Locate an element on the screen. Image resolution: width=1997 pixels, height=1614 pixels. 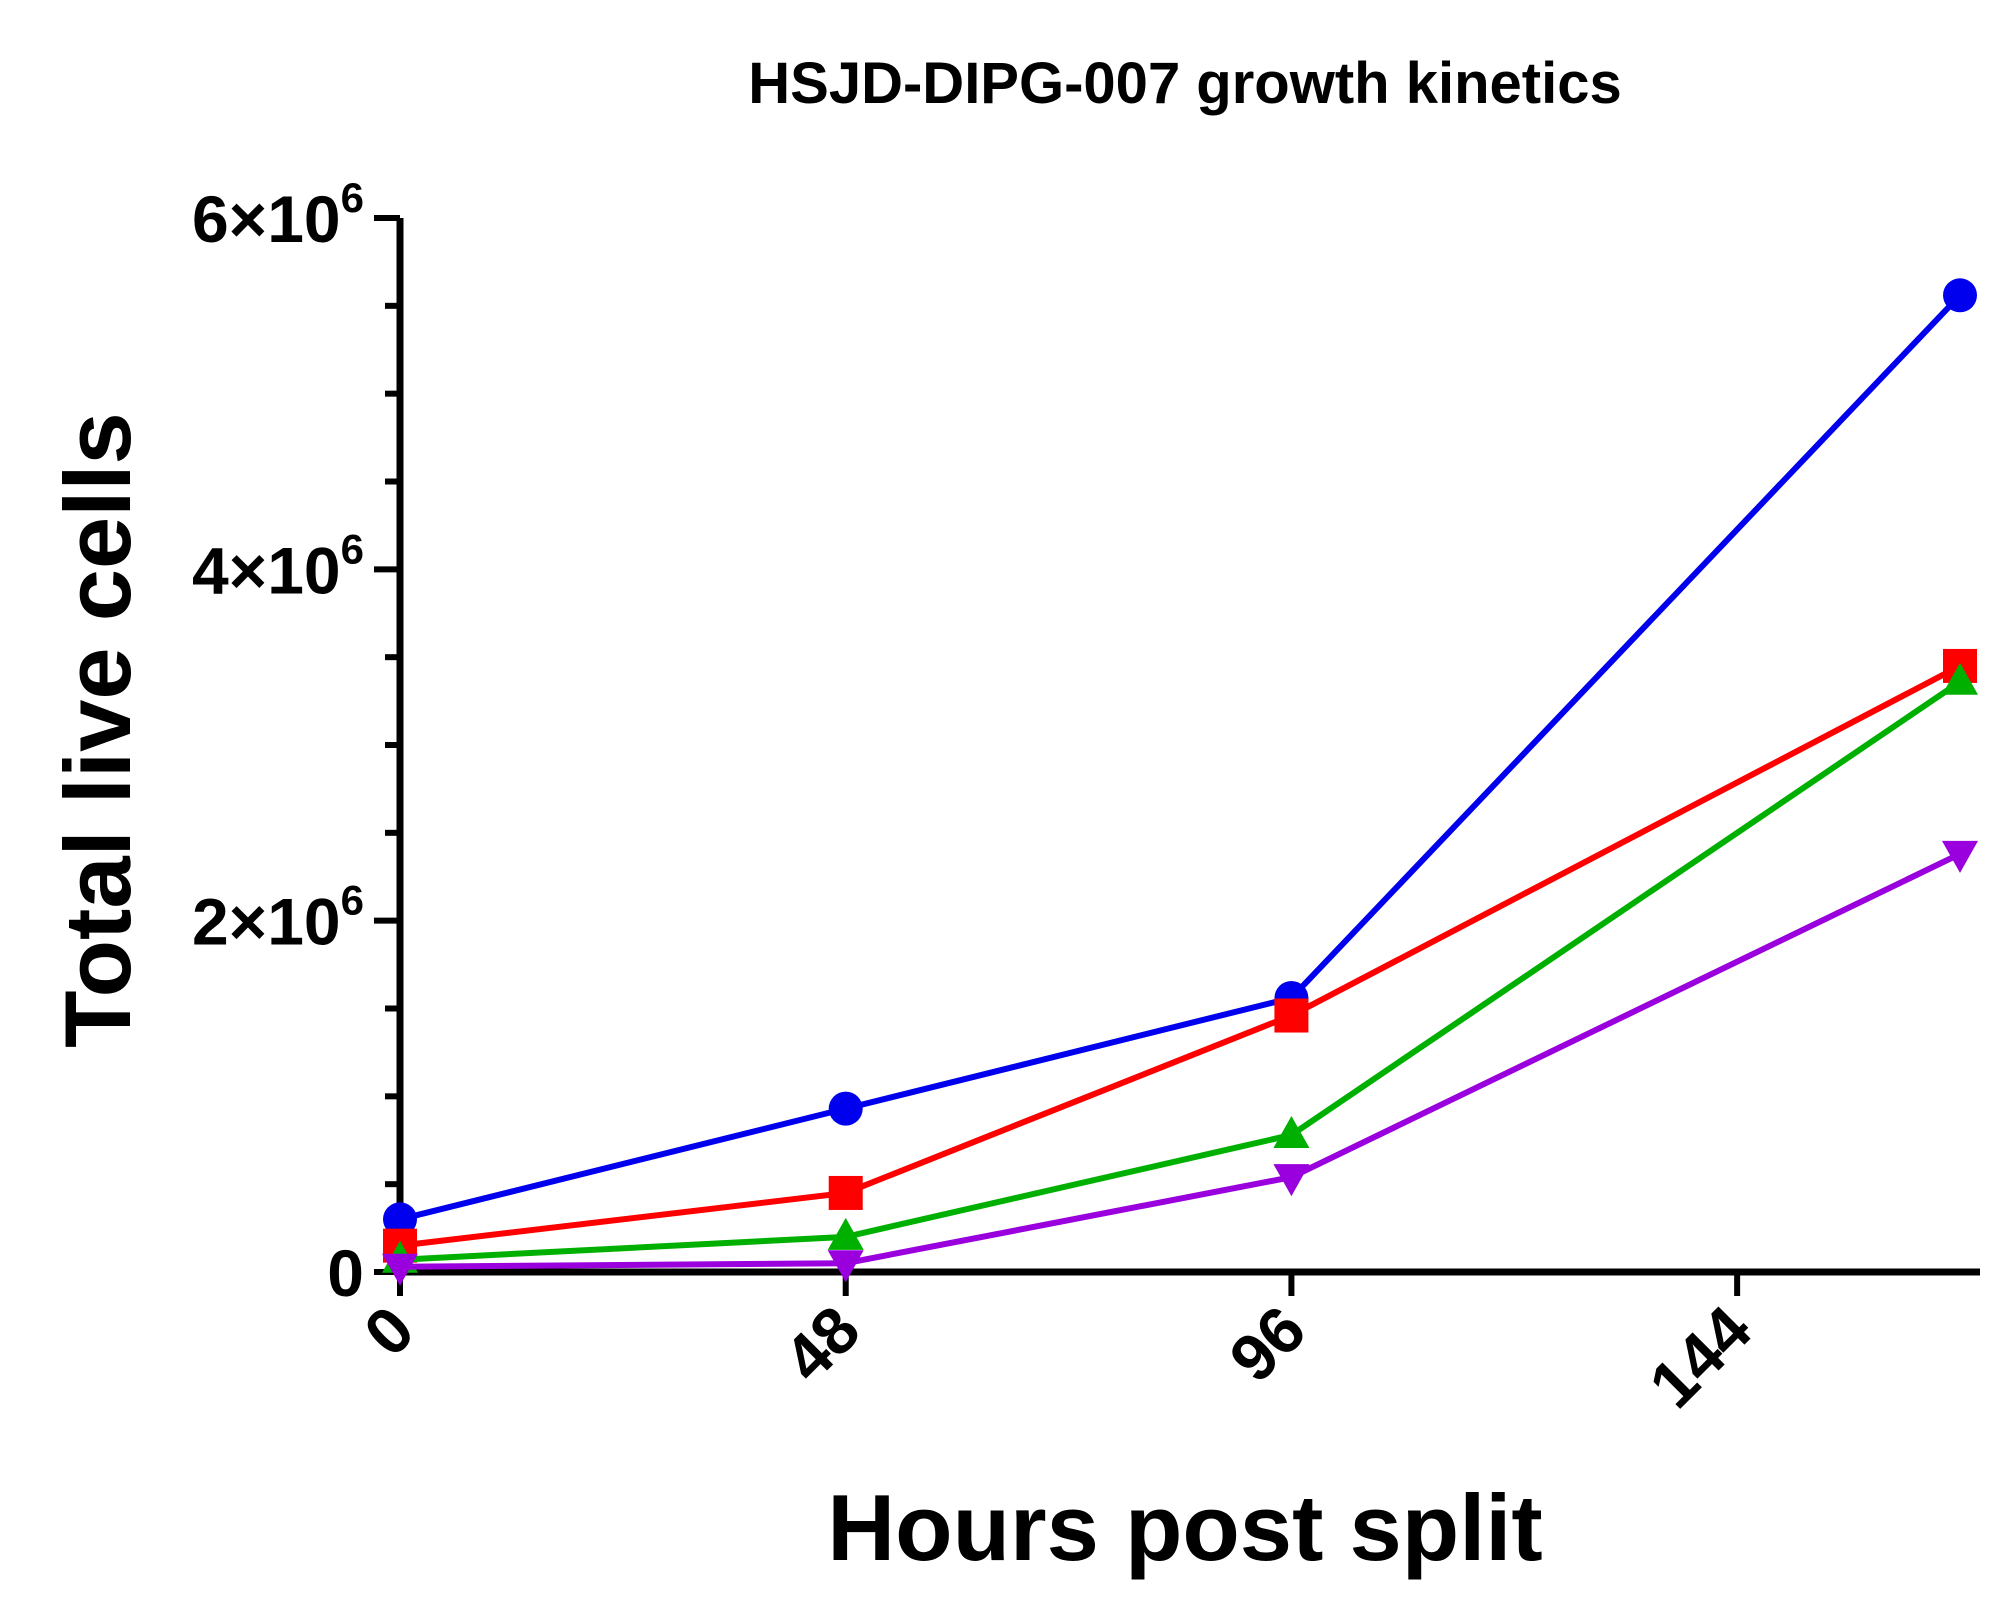
x-tick-label: 144 is located at coordinates (1700, 1356).